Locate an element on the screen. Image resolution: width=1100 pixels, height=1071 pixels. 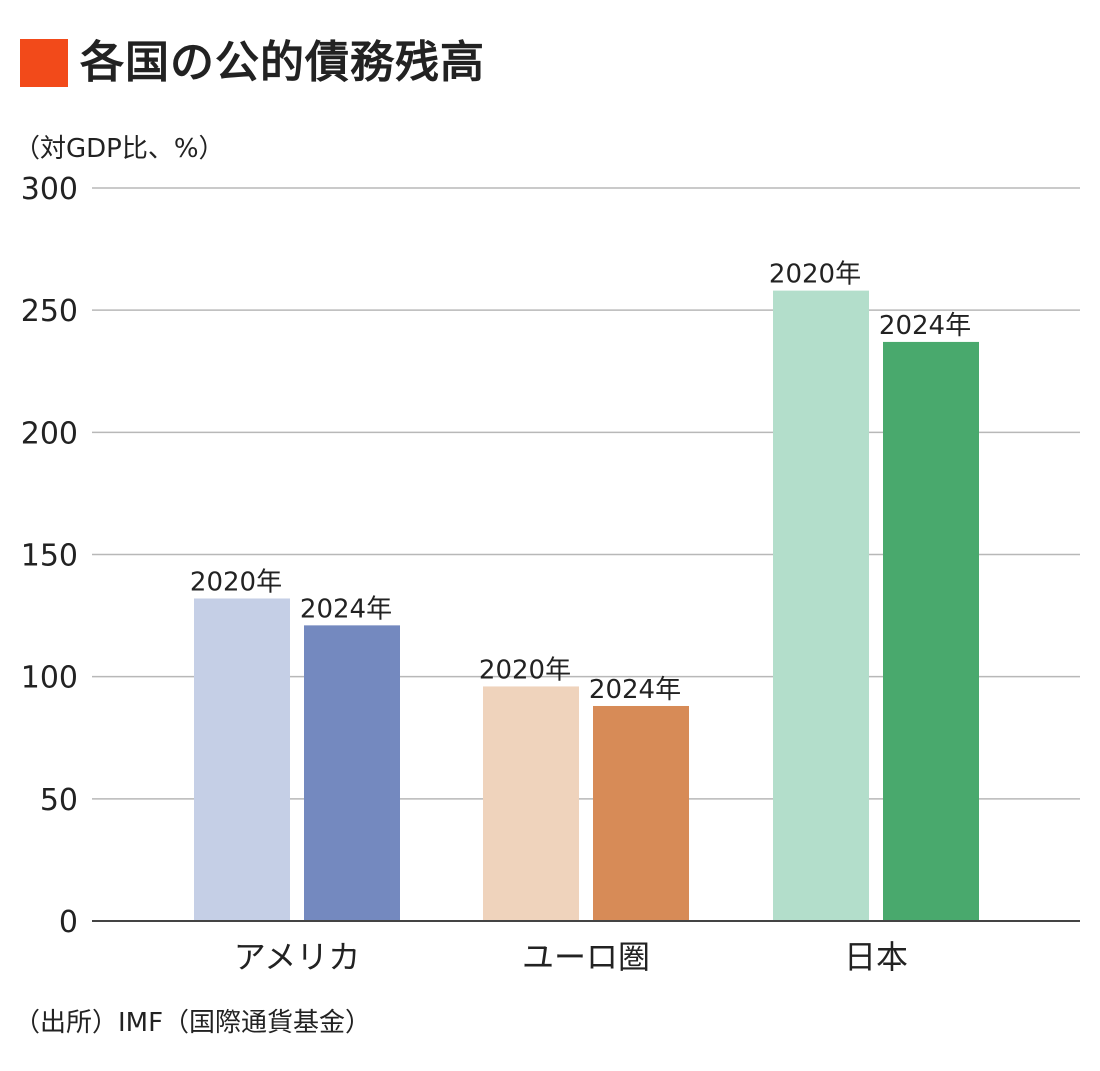
x-category-label: アメリカ is located at coordinates (297, 957).